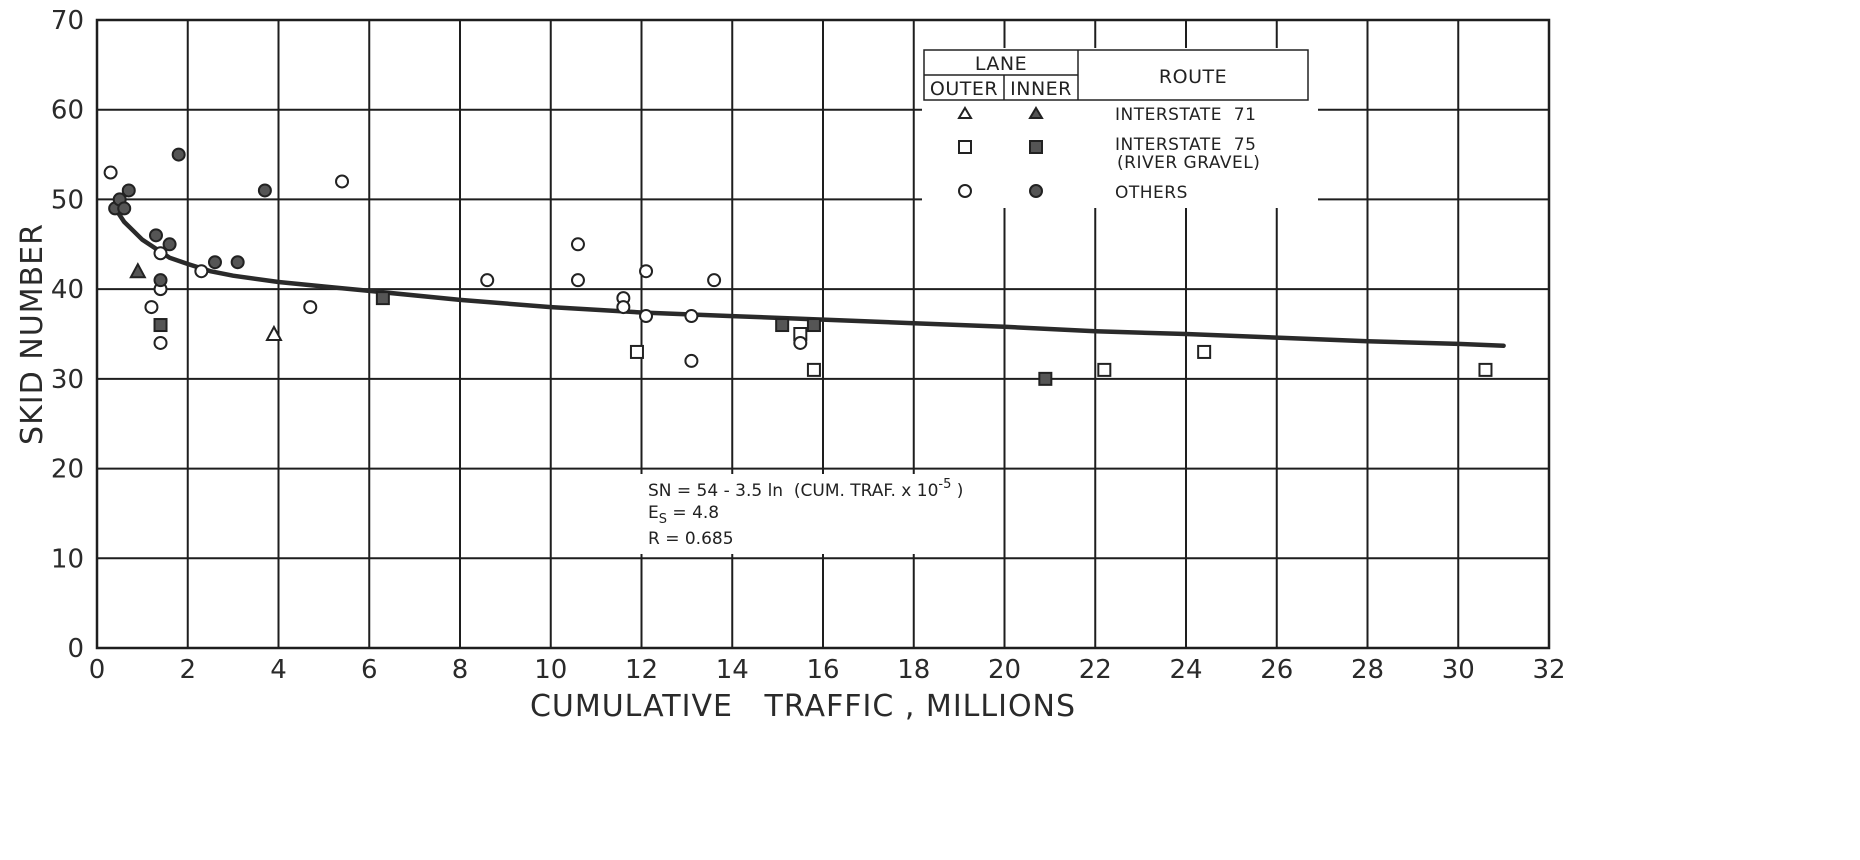 This screenshot has width=1860, height=860. What do you see at coordinates (278, 670) in the screenshot?
I see `x-tick-label: 4` at bounding box center [278, 670].